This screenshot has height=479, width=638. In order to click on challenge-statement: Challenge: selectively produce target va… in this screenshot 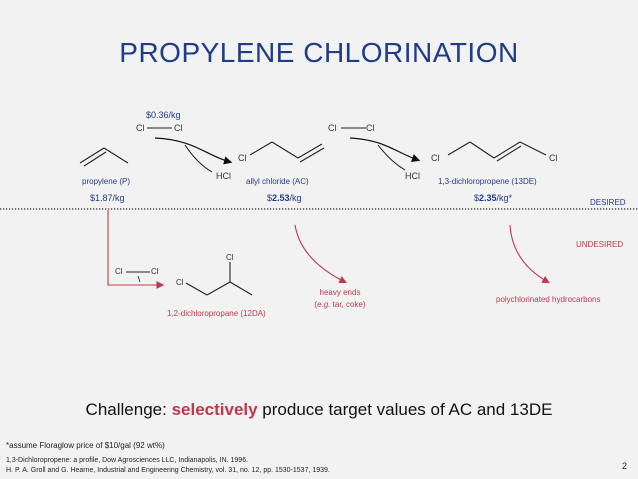, I will do `click(319, 409)`.